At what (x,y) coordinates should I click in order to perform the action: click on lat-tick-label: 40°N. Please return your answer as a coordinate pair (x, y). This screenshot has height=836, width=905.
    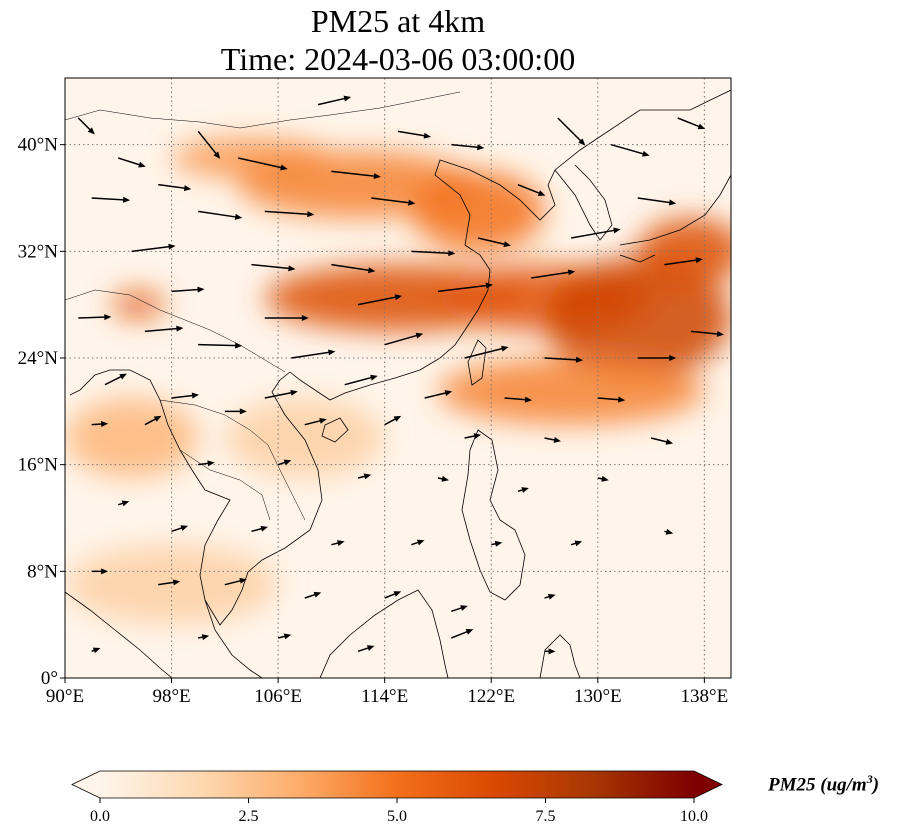
    Looking at the image, I should click on (38, 145).